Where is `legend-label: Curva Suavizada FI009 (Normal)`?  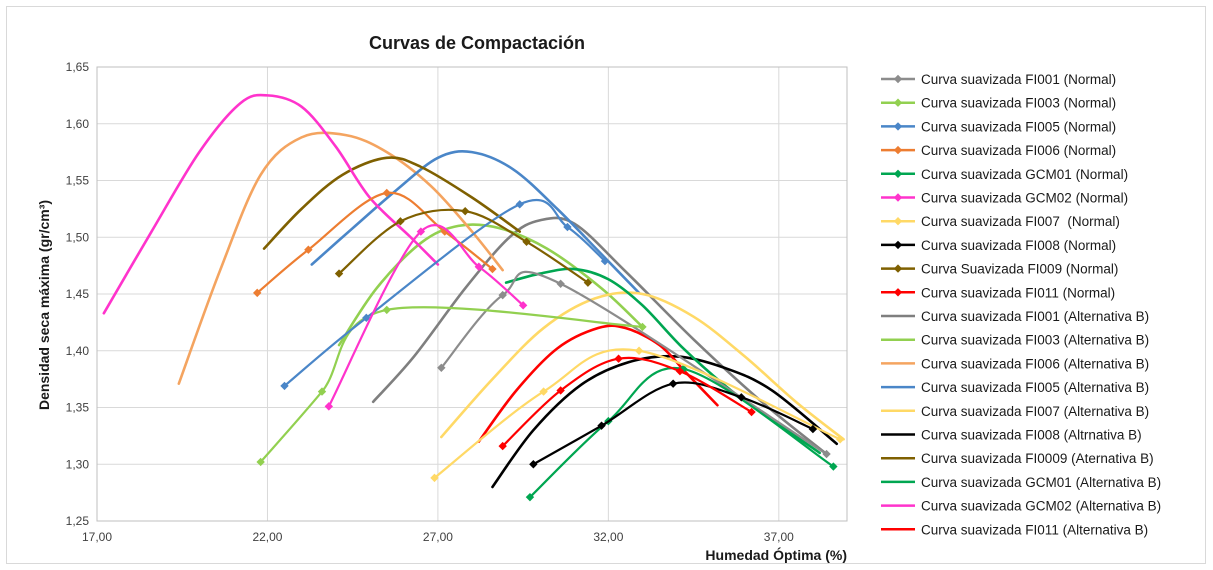 legend-label: Curva Suavizada FI009 (Normal) is located at coordinates (1019, 269).